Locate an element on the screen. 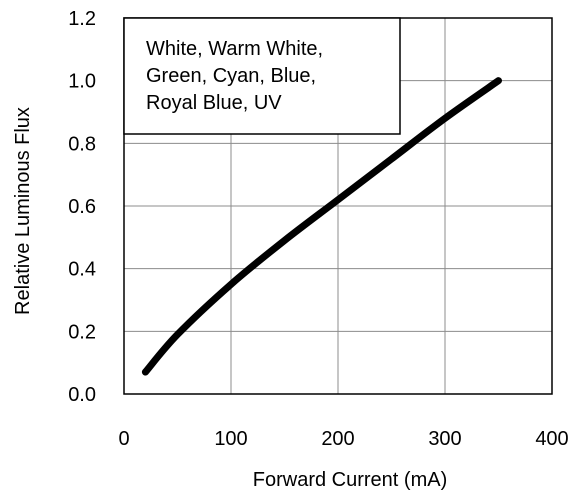  y-tick-label: 1.2 is located at coordinates (82, 19).